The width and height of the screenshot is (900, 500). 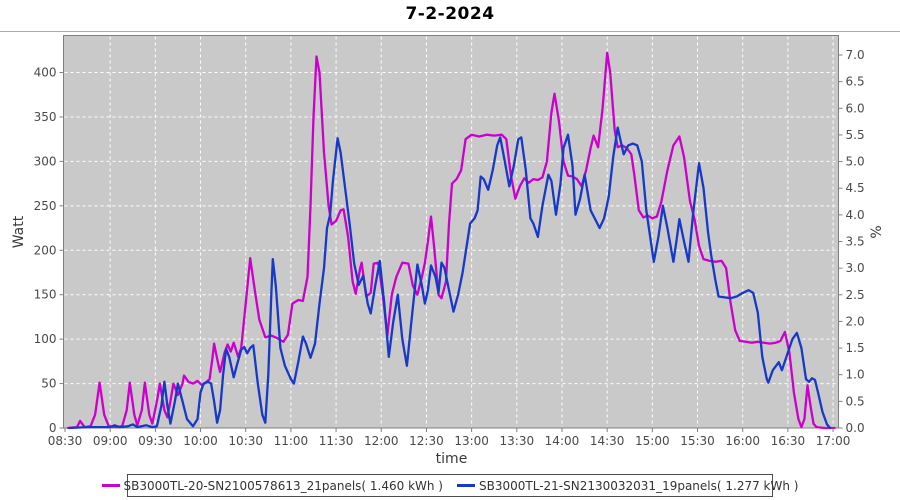 I want to click on x-tick-label: 10:30, so click(x=245, y=441).